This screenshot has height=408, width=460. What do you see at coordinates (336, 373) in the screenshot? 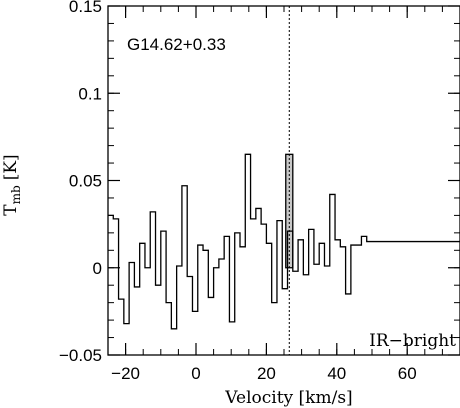
I see `x-tick-label: 40` at bounding box center [336, 373].